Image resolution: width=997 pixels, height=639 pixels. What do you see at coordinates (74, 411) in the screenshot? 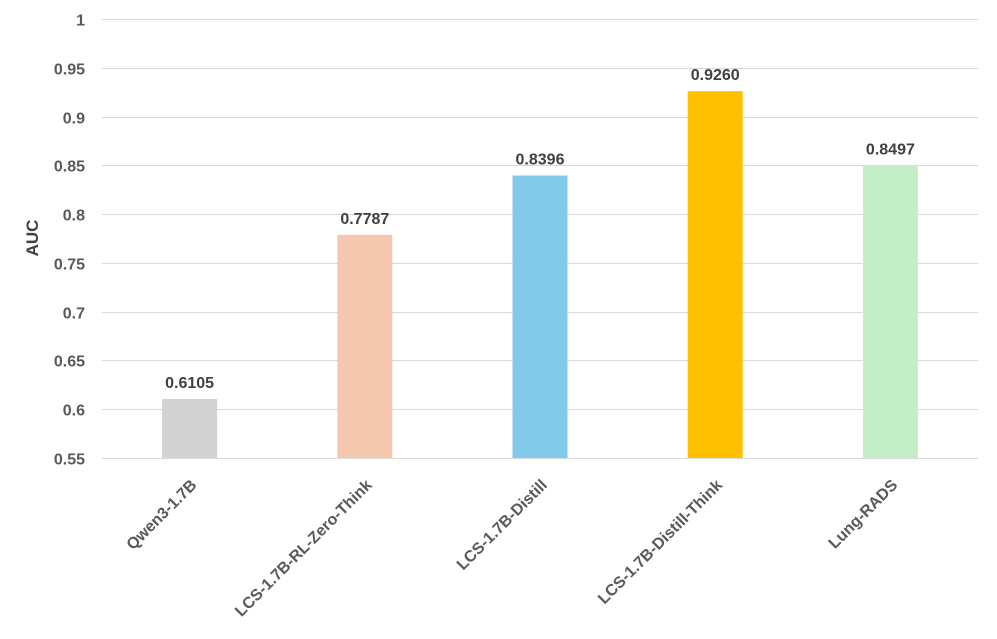
I see `y-tick-label: 0.6` at bounding box center [74, 411].